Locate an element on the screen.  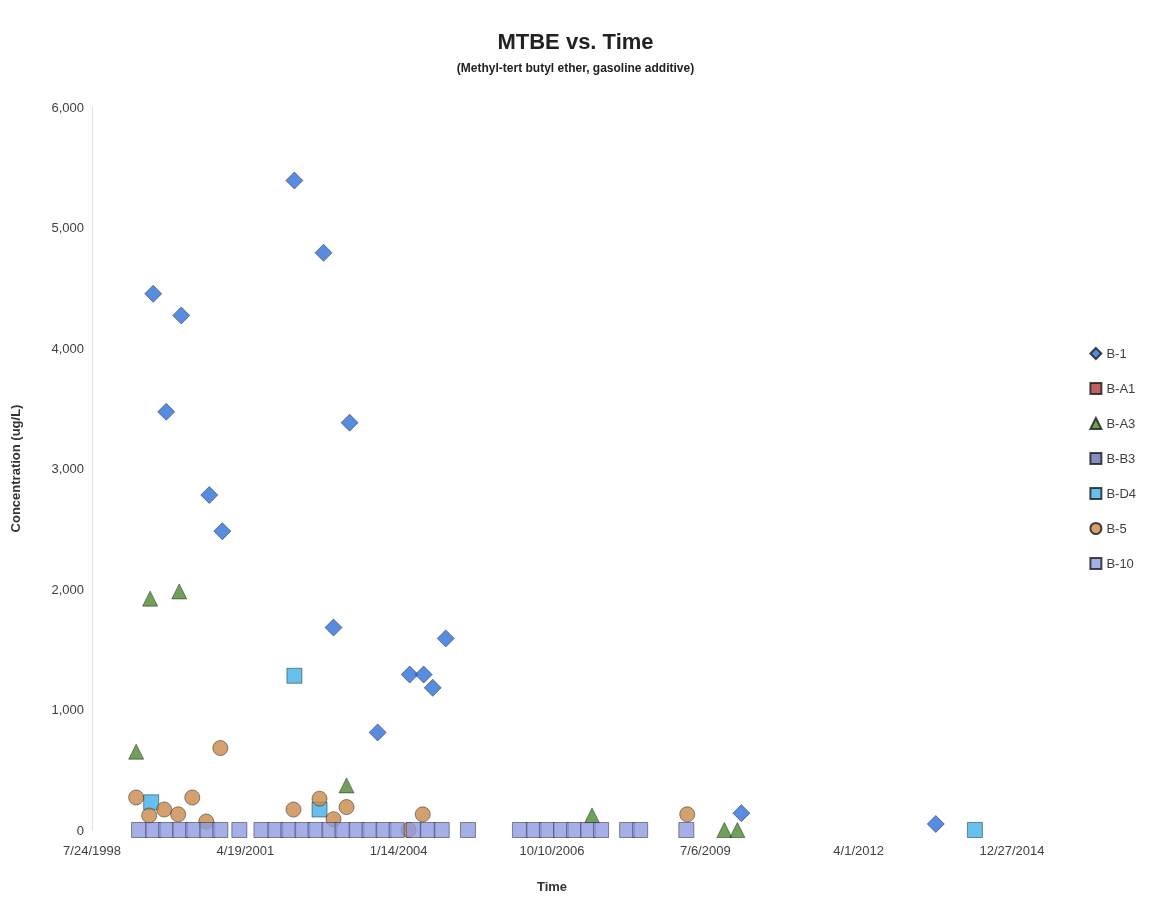
y-tick-label: 4,000 is located at coordinates (67, 348).